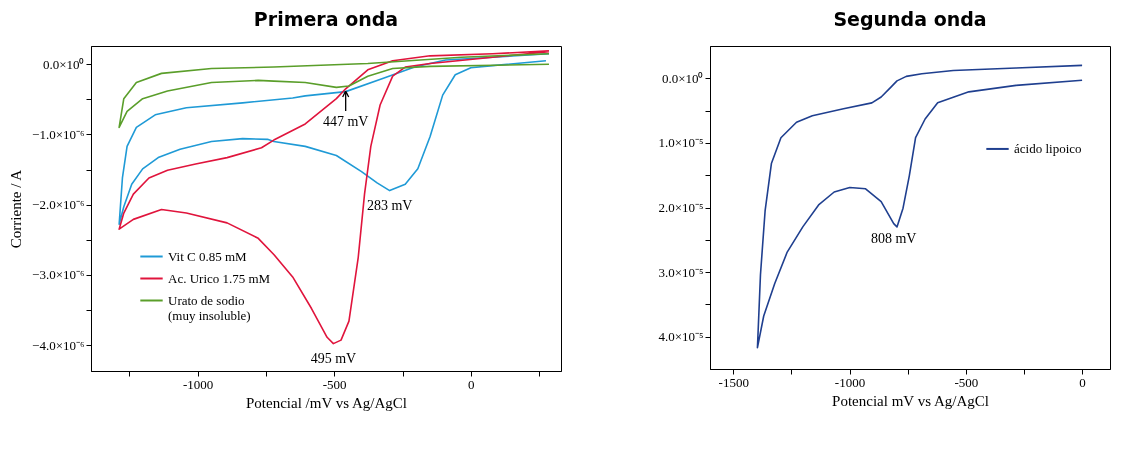 The width and height of the screenshot is (1148, 457). What do you see at coordinates (219, 278) in the screenshot?
I see `legend-label: Ac. Urico 1.75 mM` at bounding box center [219, 278].